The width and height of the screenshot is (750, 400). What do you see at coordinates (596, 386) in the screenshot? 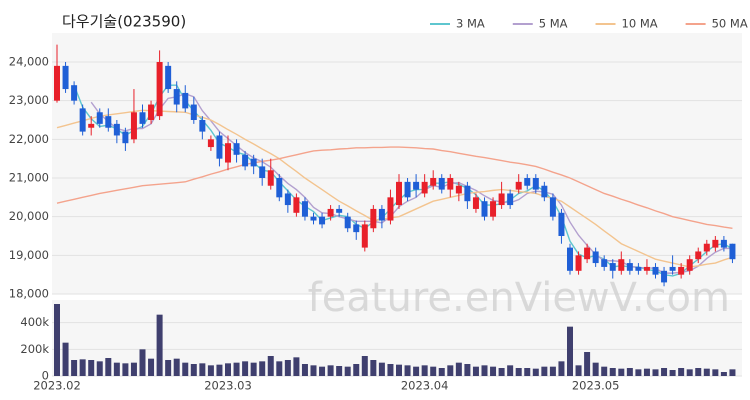
I see `x-tick-label: 2023.05` at bounding box center [596, 386].